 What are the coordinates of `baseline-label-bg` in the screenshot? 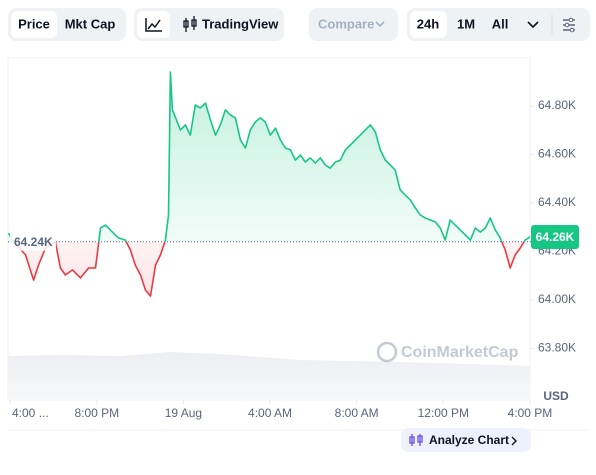 It's located at (33, 241).